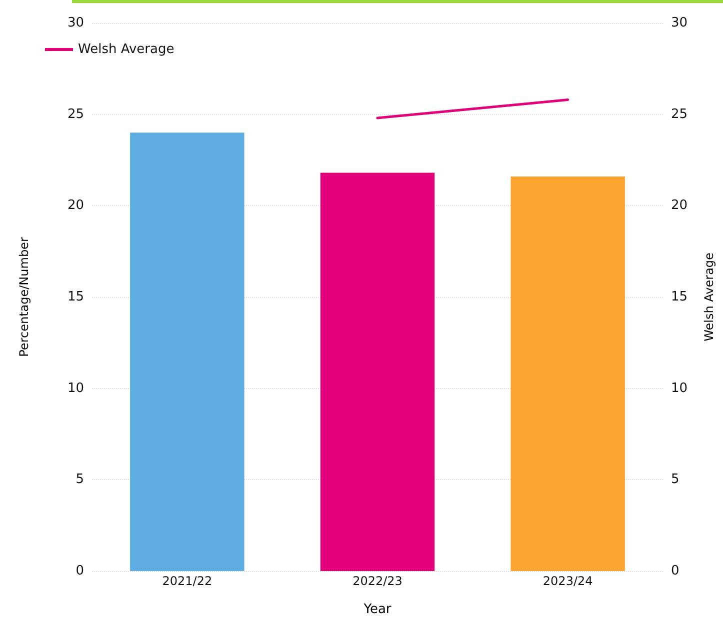 Image resolution: width=723 pixels, height=621 pixels. I want to click on y2-tick-label: 5, so click(675, 480).